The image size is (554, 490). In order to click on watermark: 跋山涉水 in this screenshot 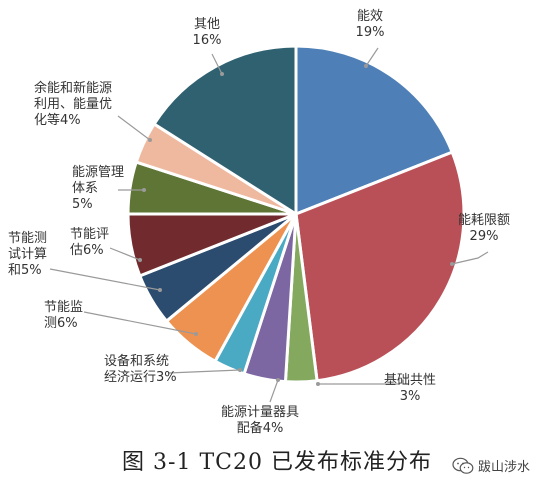, I will do `click(491, 465)`.